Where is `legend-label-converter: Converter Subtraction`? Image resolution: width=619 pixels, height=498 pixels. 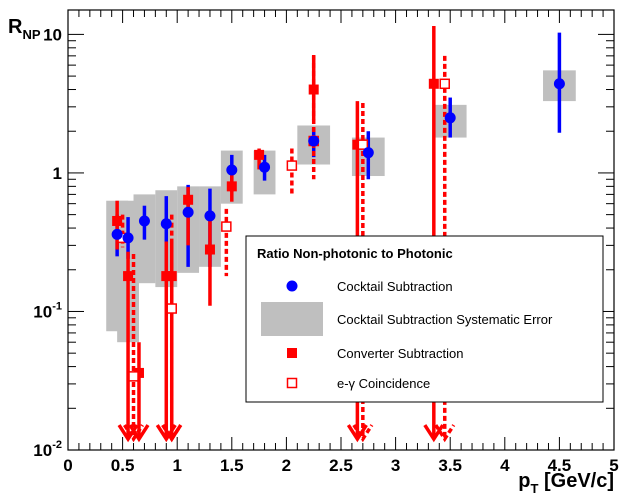
legend-label-converter: Converter Subtraction is located at coordinates (400, 353).